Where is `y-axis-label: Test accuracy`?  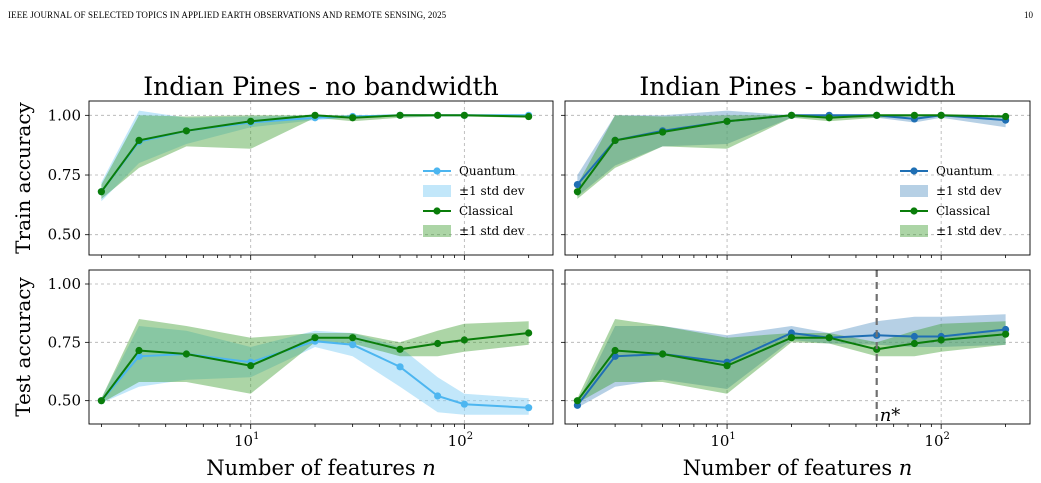
y-axis-label: Test accuracy is located at coordinates (23, 347).